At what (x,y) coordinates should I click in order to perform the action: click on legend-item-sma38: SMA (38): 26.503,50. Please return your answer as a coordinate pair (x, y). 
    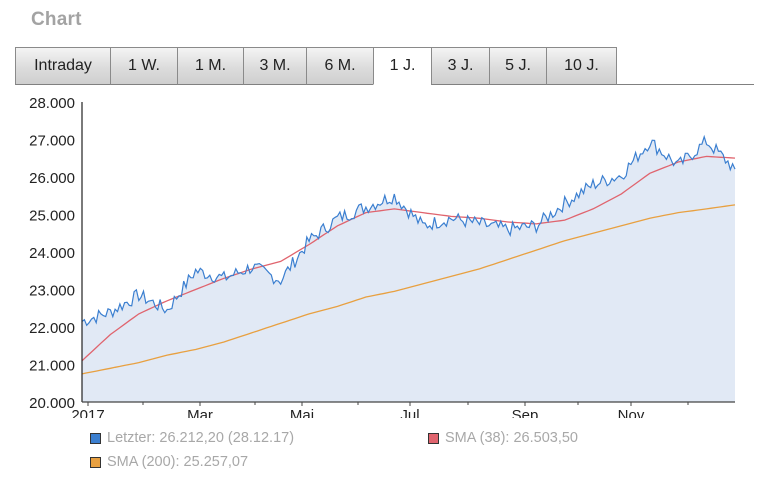
    Looking at the image, I should click on (503, 438).